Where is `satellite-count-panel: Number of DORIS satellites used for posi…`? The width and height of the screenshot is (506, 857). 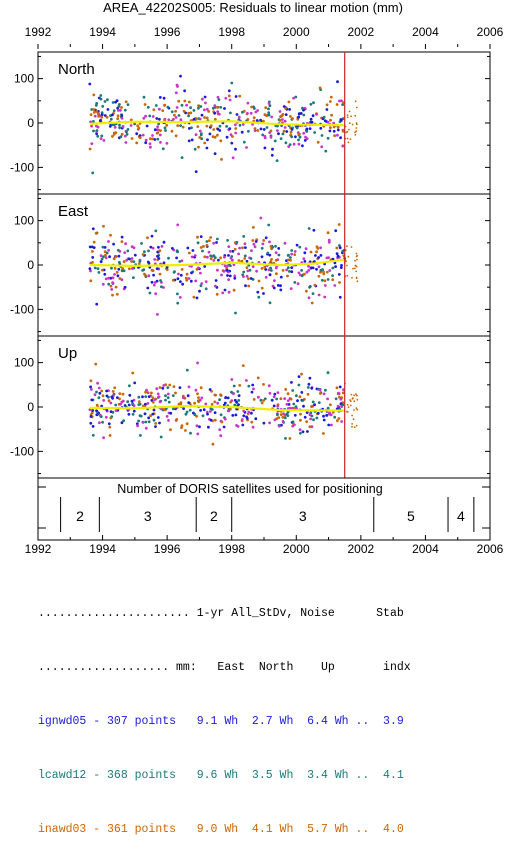
satellite-count-panel: Number of DORIS satellites used for posi… is located at coordinates (264, 509).